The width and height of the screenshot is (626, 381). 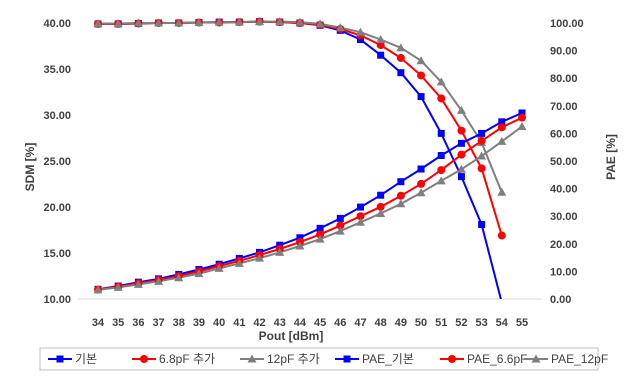 I want to click on legend-label: PAE_12pF, so click(x=579, y=359).